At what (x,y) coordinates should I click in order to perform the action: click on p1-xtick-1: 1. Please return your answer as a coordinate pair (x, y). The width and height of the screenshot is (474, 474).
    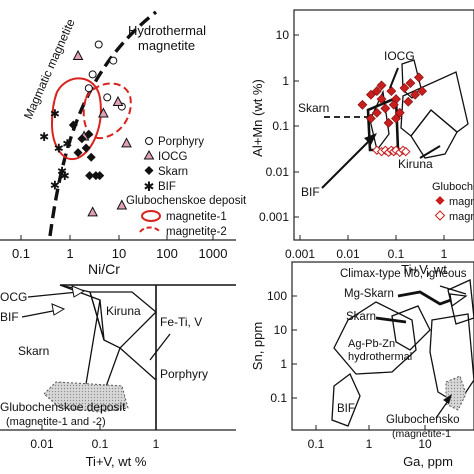
    Looking at the image, I should click on (69, 253).